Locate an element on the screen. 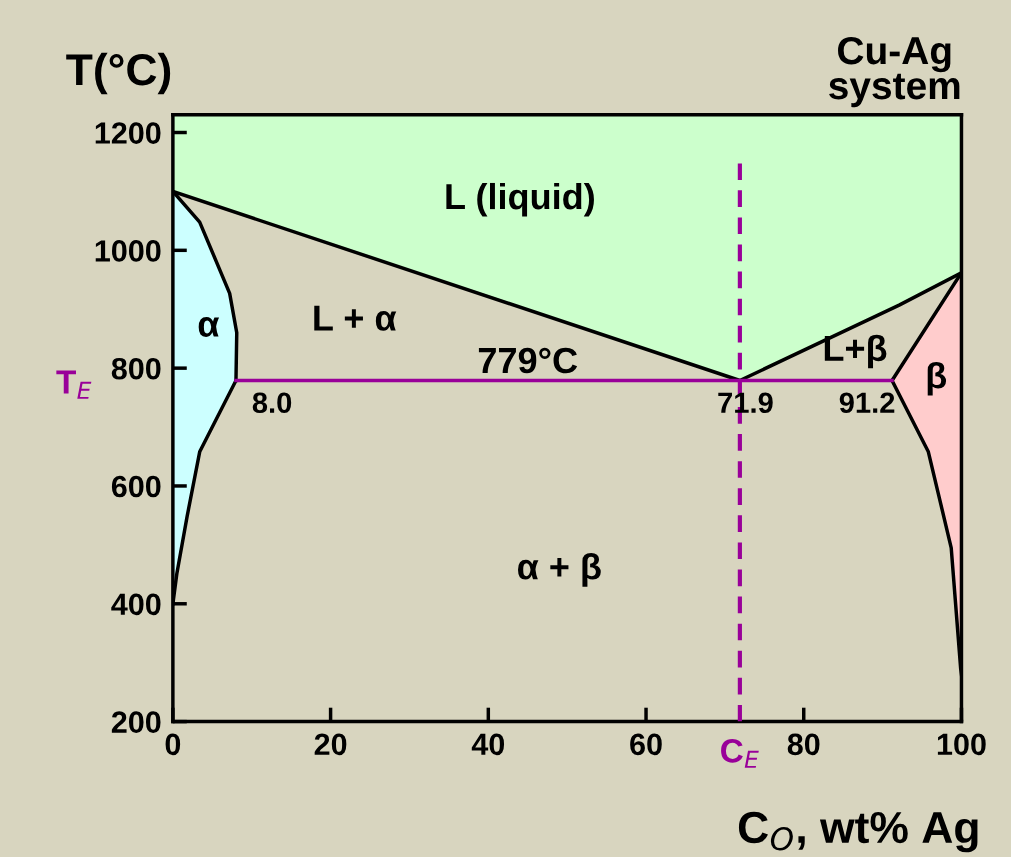  x-tick-label: 80 is located at coordinates (803, 744).